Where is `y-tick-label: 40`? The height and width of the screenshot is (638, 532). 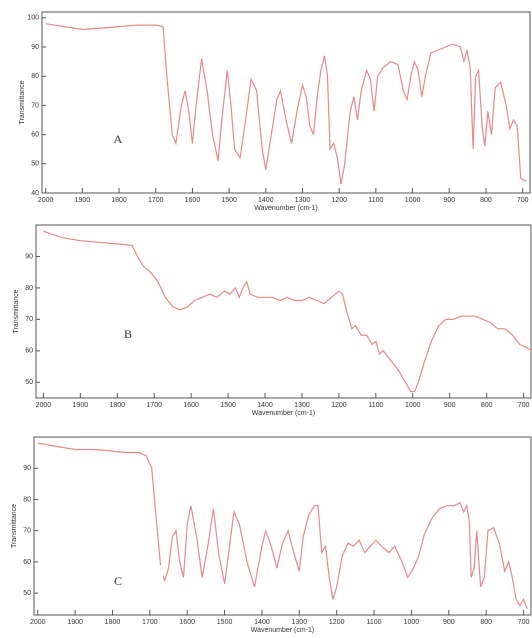
y-tick-label: 40 is located at coordinates (35, 193).